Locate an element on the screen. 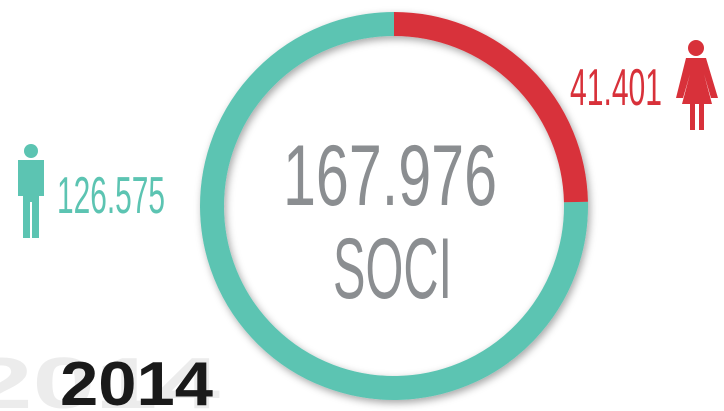 The height and width of the screenshot is (411, 724). year-watermark: 2014 is located at coordinates (110, 377).